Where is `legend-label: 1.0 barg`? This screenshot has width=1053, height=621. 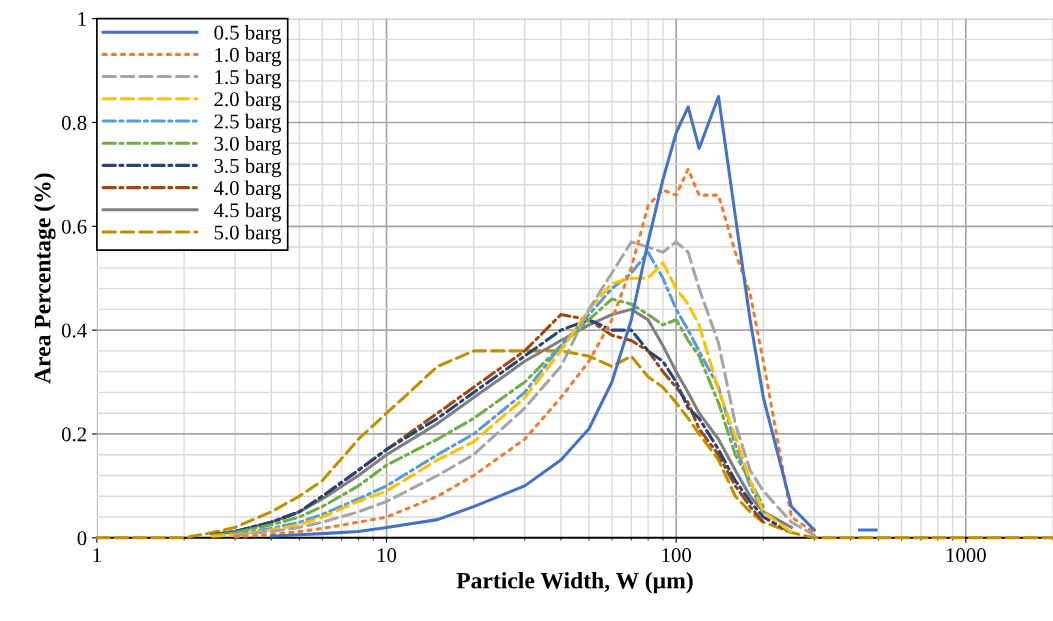
legend-label: 1.0 barg is located at coordinates (248, 57).